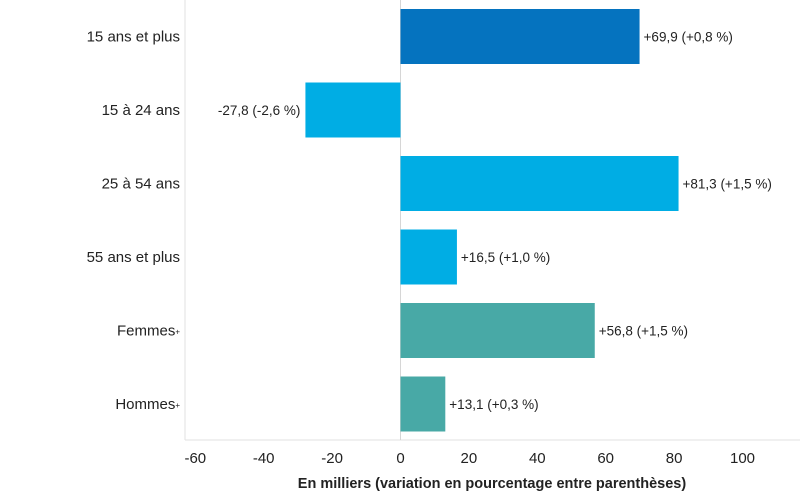 The image size is (800, 500). I want to click on x-tick-label: -60, so click(195, 458).